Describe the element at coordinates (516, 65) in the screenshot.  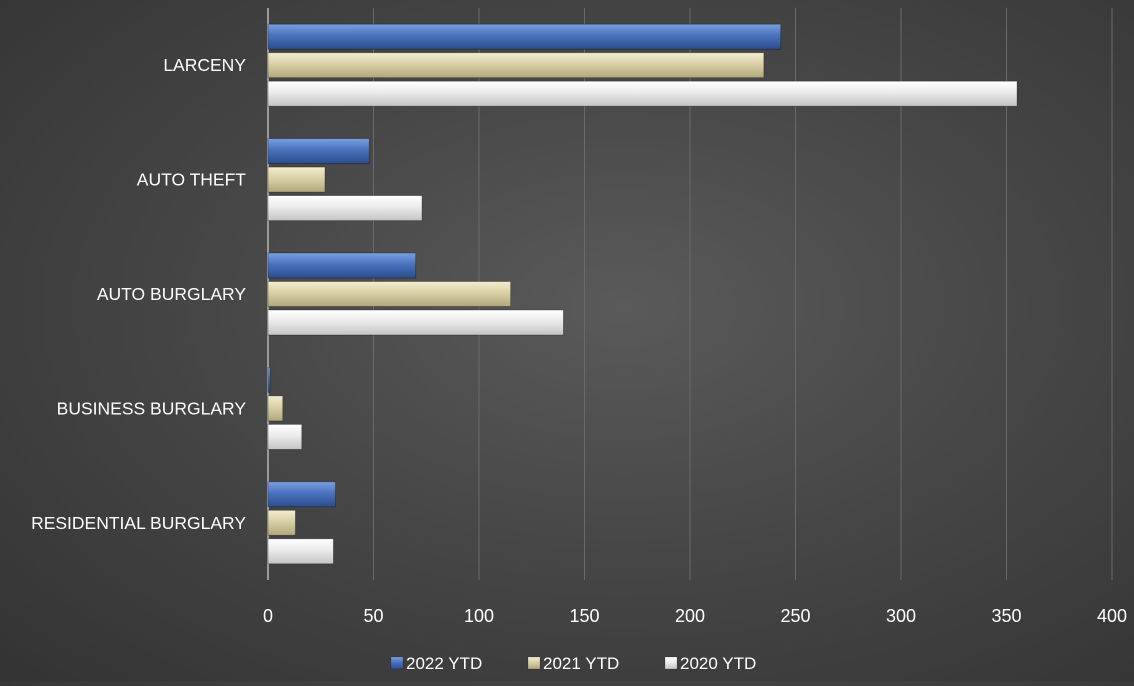
I see `bar-larceny-2021-ytd` at that location.